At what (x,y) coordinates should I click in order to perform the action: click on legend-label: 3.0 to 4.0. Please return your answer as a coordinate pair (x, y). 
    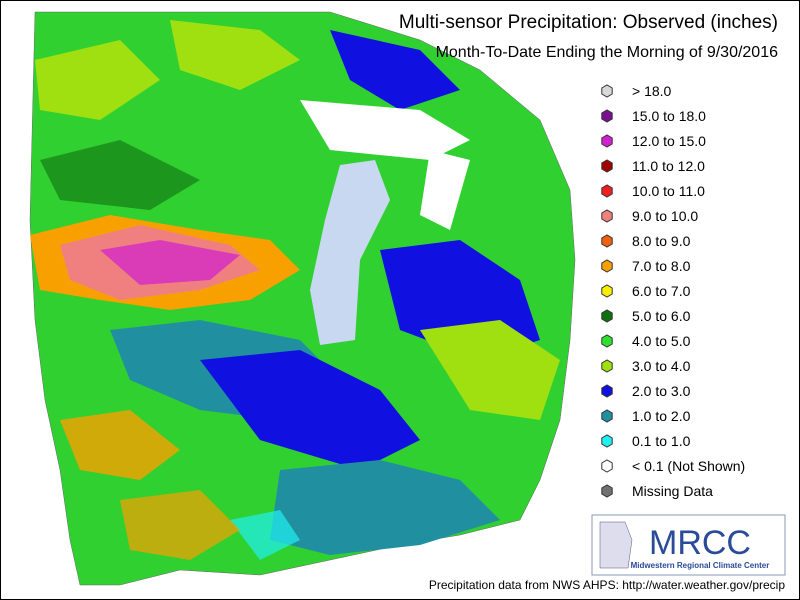
    Looking at the image, I should click on (661, 366).